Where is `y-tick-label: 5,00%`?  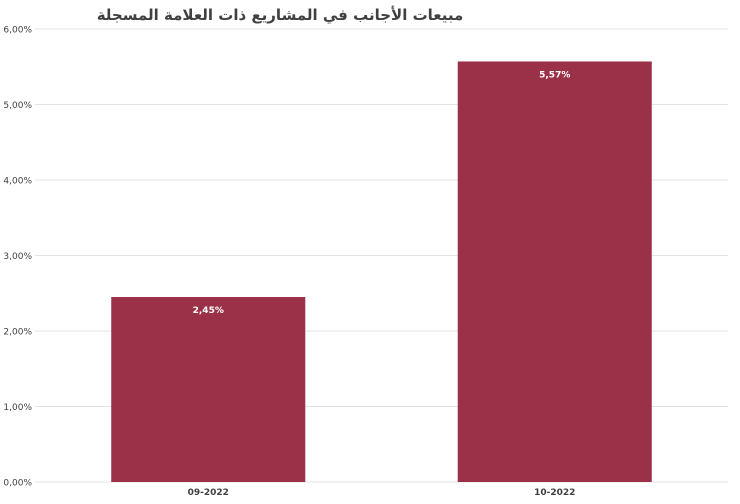 y-tick-label: 5,00% is located at coordinates (17, 106).